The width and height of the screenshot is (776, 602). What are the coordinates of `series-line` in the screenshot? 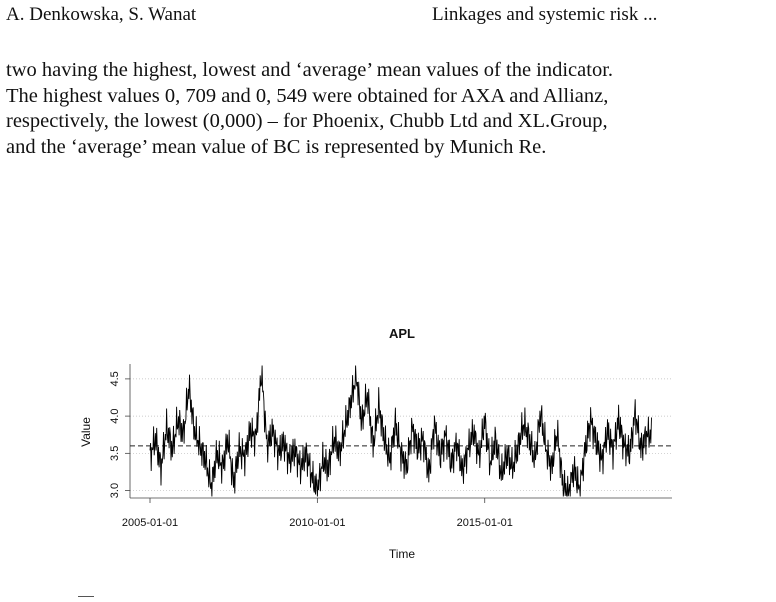 It's located at (400, 431).